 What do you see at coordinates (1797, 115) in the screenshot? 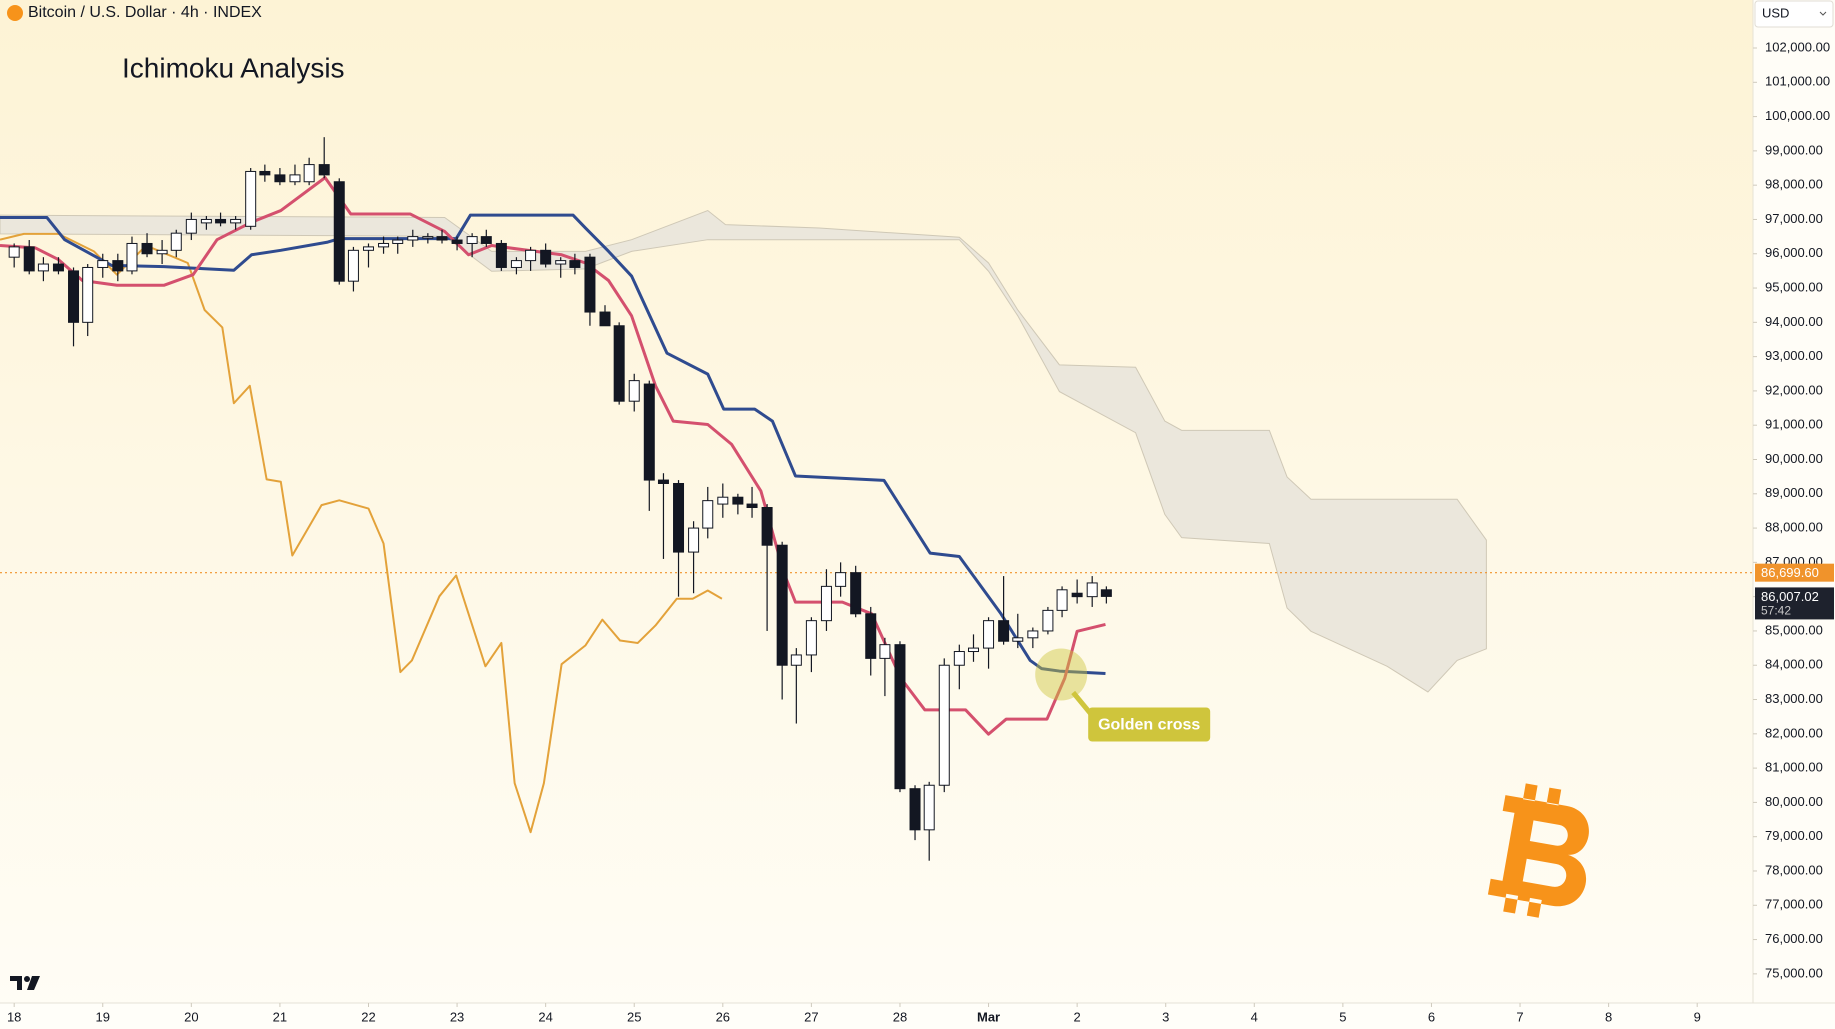
I see `y-tick-label: 100,000.00` at bounding box center [1797, 115].